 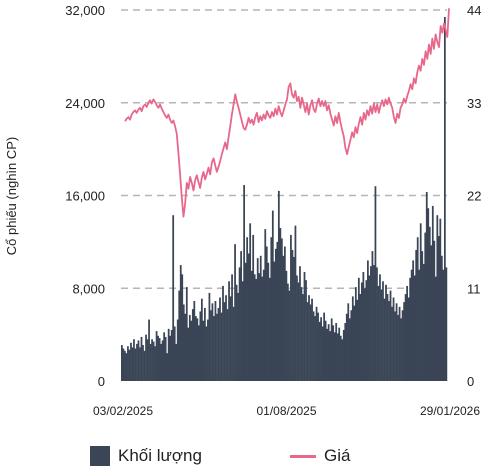 What do you see at coordinates (85, 10) in the screenshot?
I see `left-tick-label: 32,000` at bounding box center [85, 10].